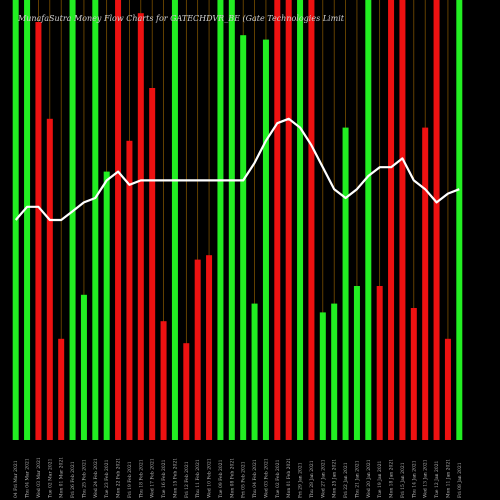 The image size is (500, 500). Describe the element at coordinates (73, 479) in the screenshot. I see `x-tick-label: Fri 26 Feb 2021` at that location.